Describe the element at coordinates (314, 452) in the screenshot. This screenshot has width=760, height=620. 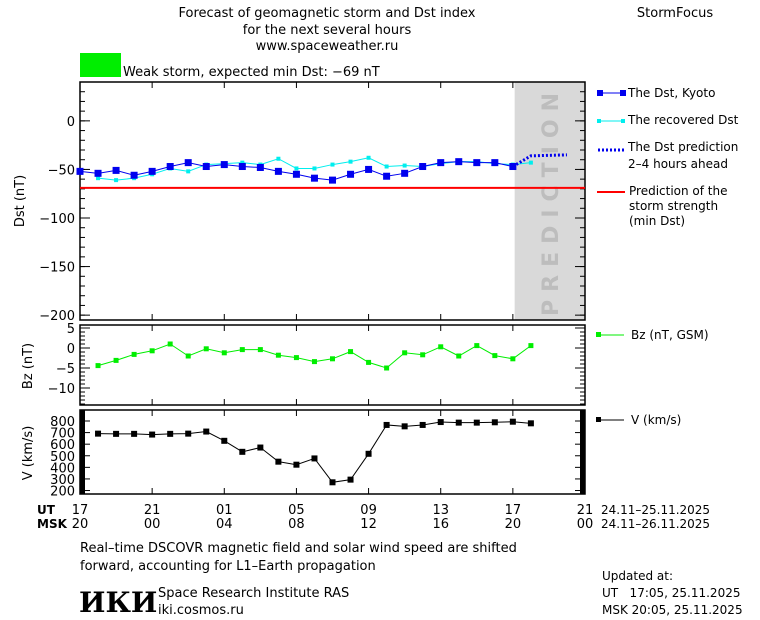
I see `v-line` at that location.